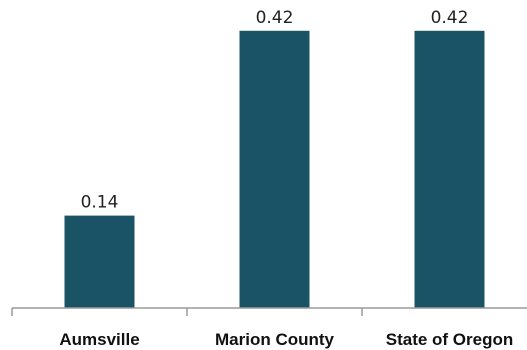 The width and height of the screenshot is (527, 350). I want to click on data-label: 0.14, so click(100, 203).